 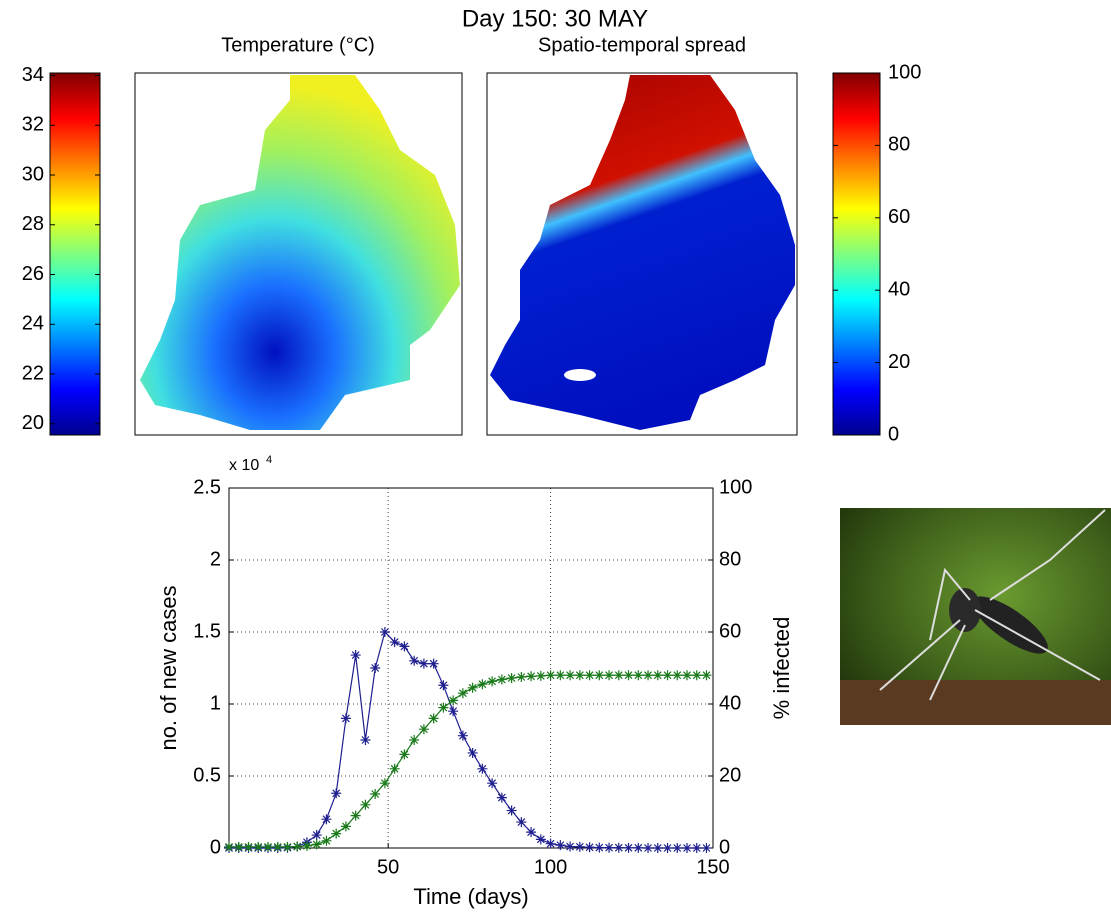 What do you see at coordinates (550, 867) in the screenshot?
I see `x-tick-label: 100` at bounding box center [550, 867].